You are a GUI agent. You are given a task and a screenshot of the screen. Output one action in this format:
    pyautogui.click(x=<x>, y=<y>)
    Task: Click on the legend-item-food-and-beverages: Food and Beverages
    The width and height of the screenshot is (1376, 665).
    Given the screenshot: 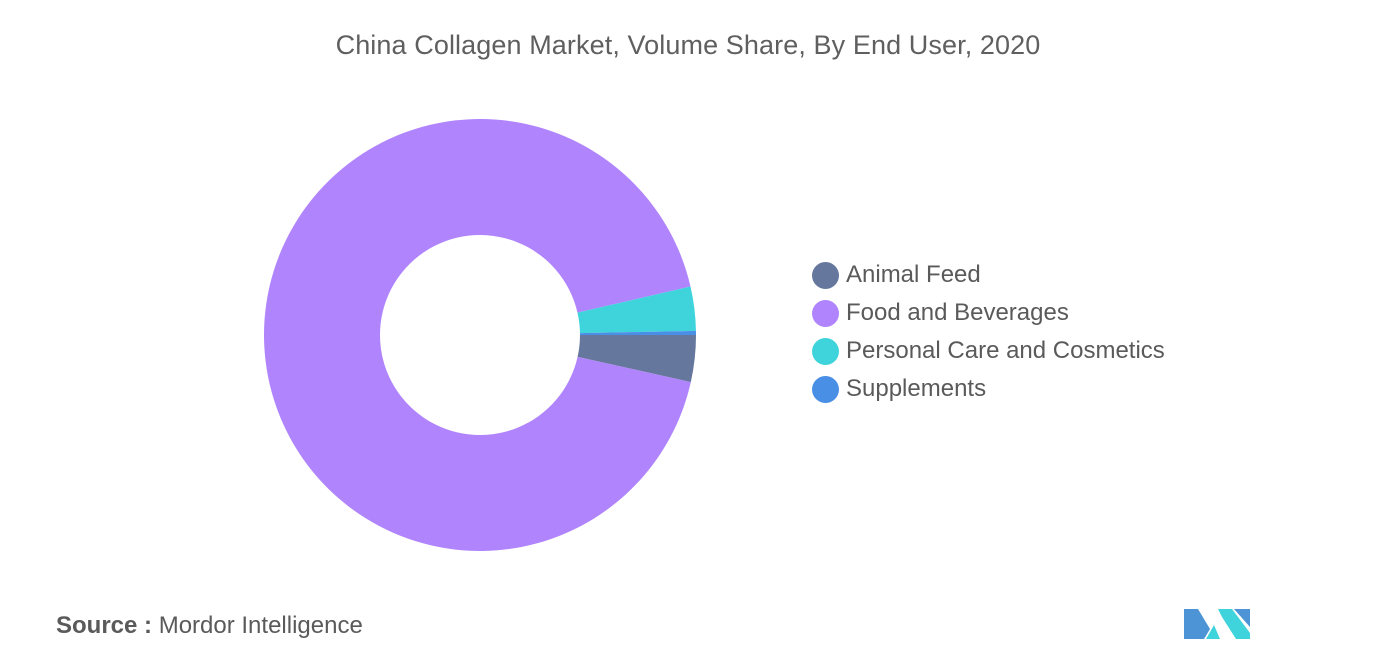 What is the action you would take?
    pyautogui.click(x=988, y=313)
    